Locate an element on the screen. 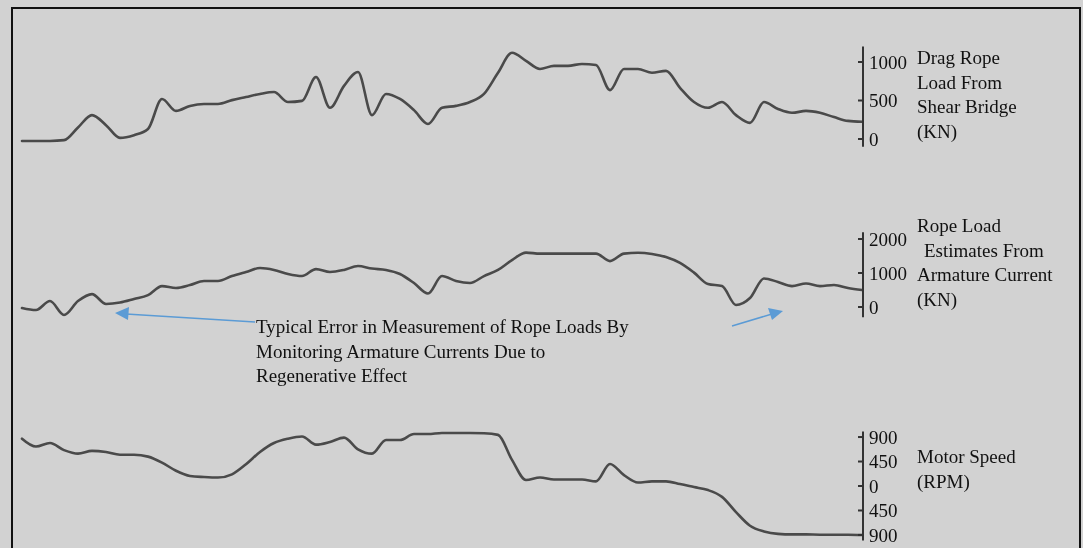  y-axis-title: Motor Speed (RPM) is located at coordinates (967, 469).